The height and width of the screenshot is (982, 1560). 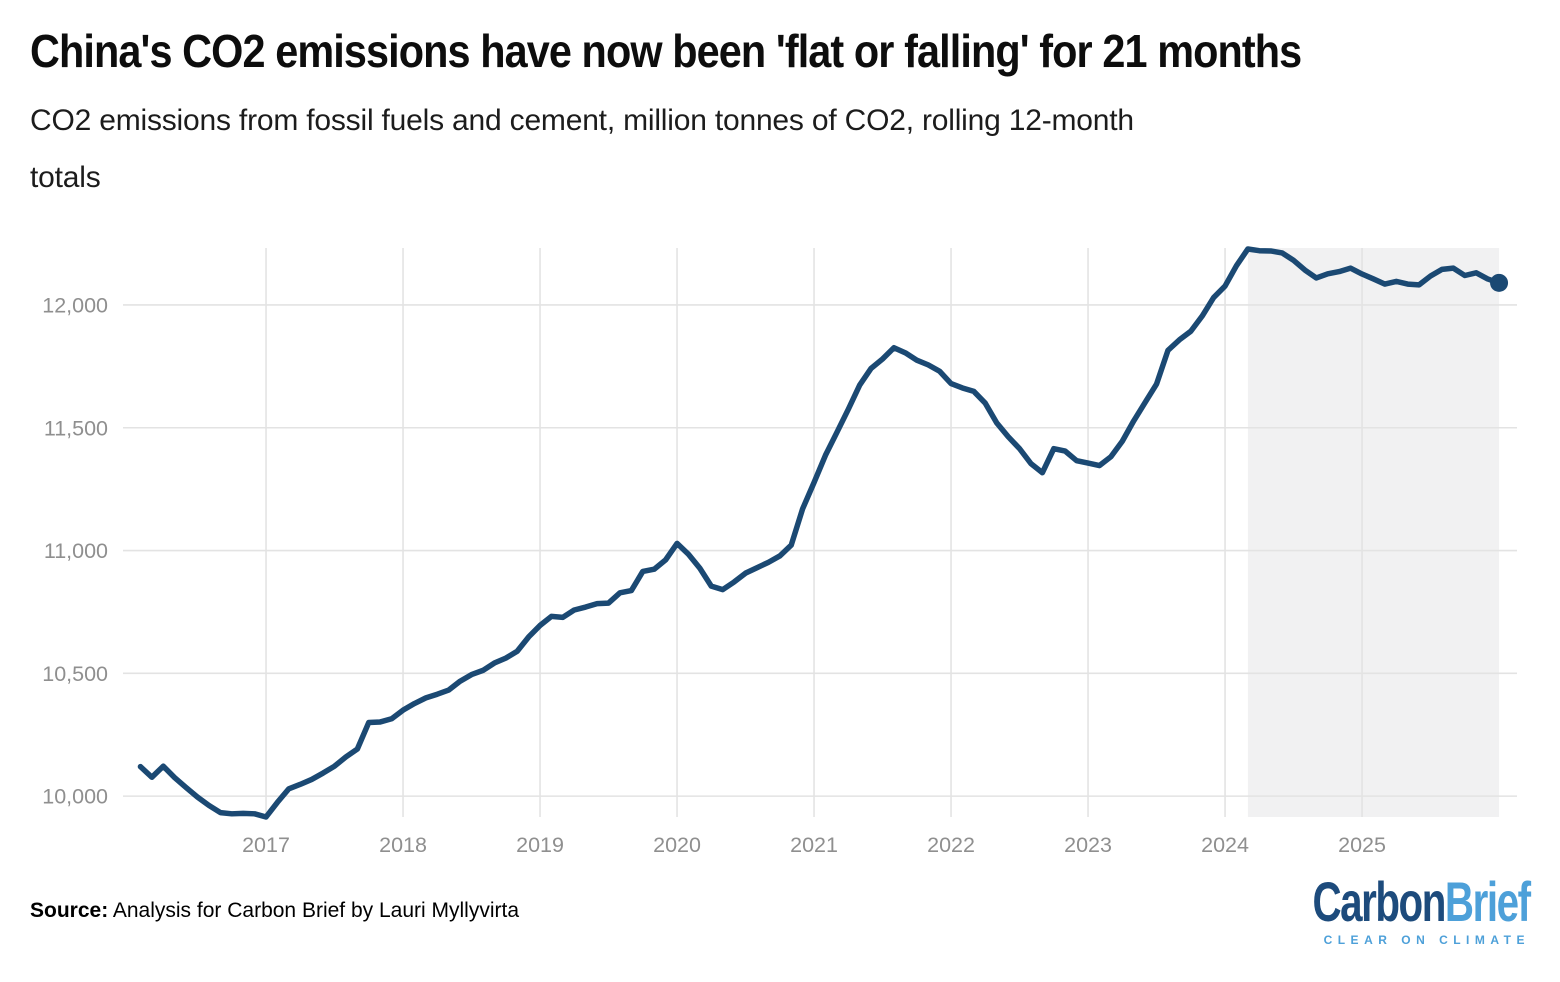 What do you see at coordinates (1373, 532) in the screenshot?
I see `highlight-region` at bounding box center [1373, 532].